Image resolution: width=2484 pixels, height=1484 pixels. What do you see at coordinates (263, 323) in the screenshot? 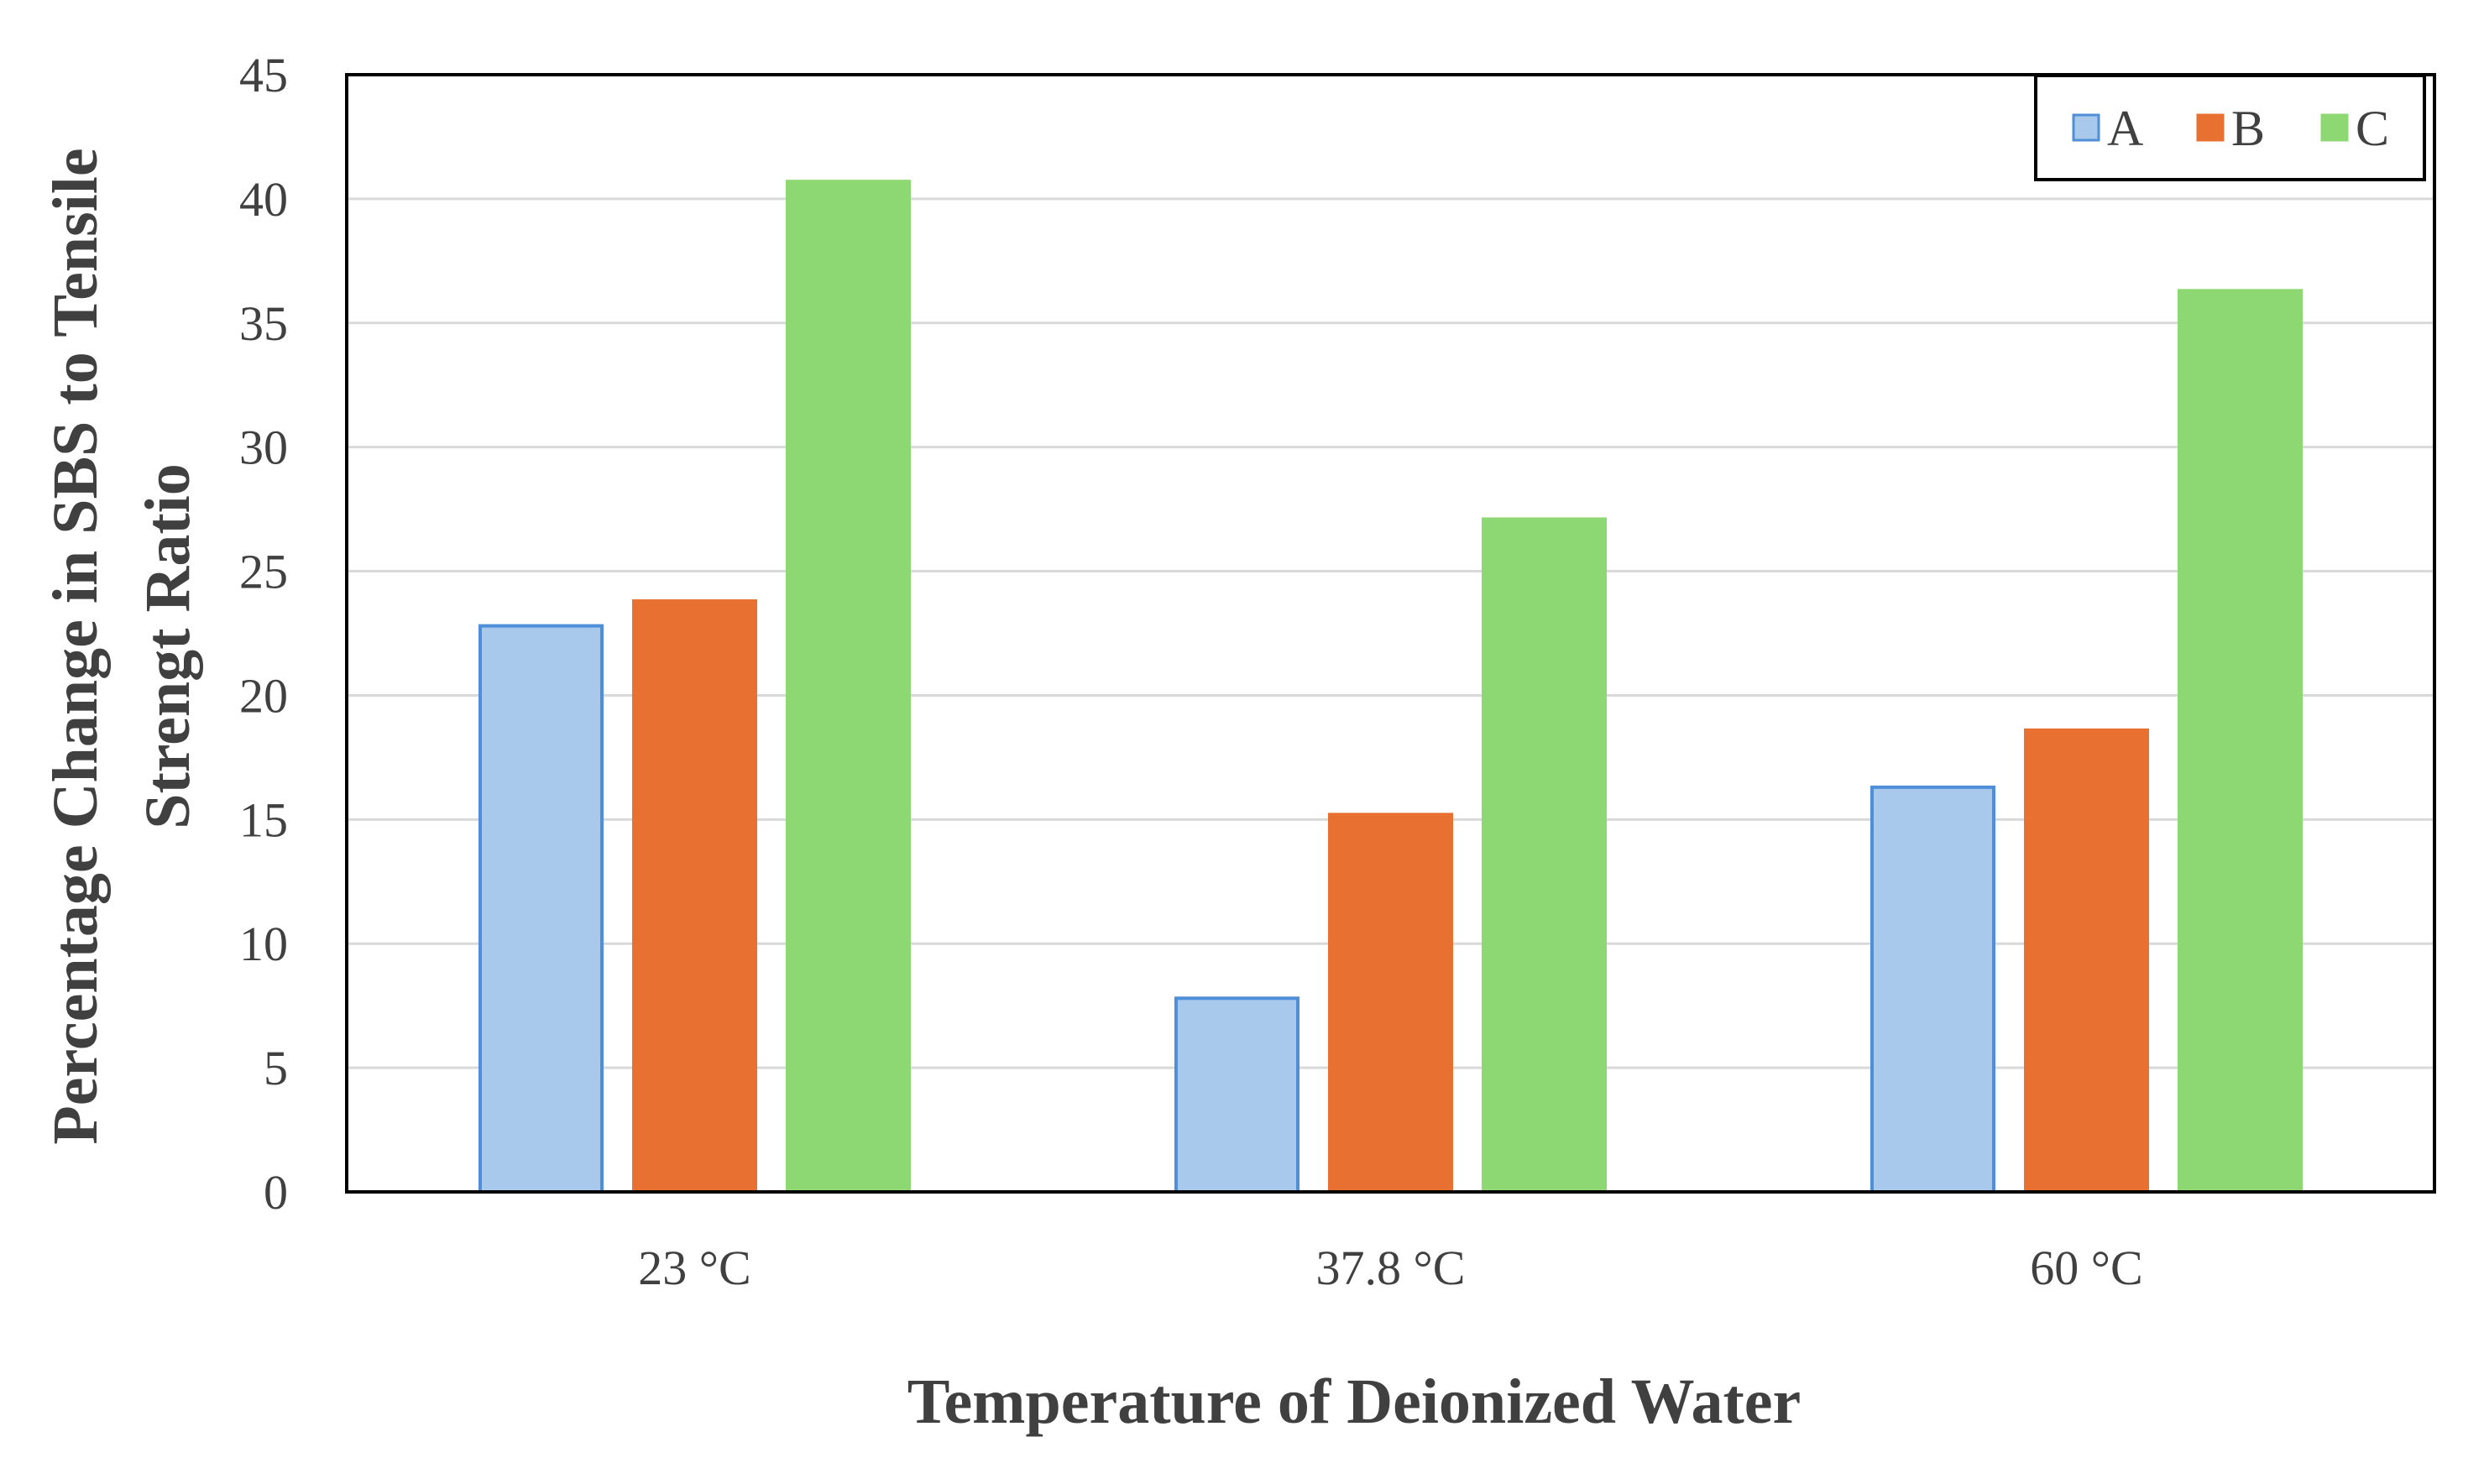
I see `y-tick-label: 35` at bounding box center [263, 323].